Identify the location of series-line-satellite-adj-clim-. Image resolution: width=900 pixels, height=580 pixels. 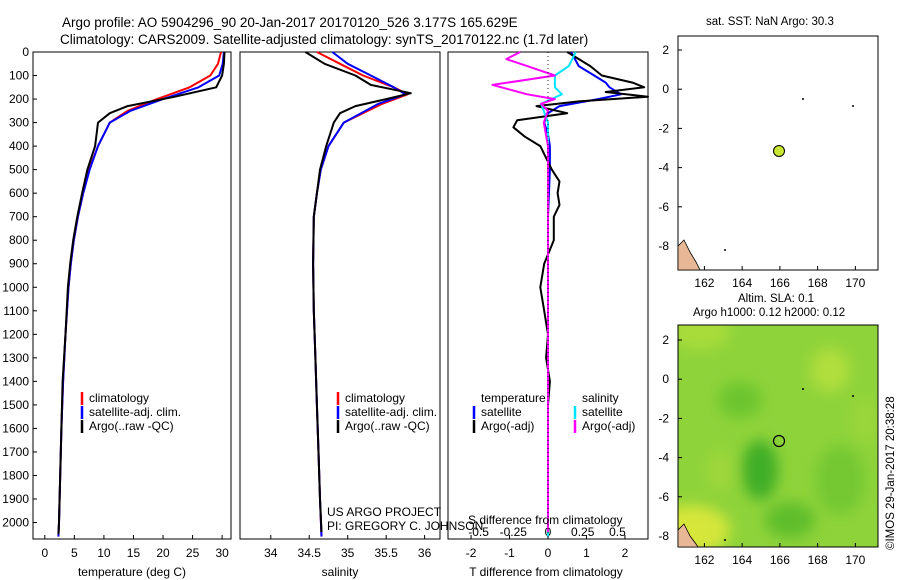
(359, 294).